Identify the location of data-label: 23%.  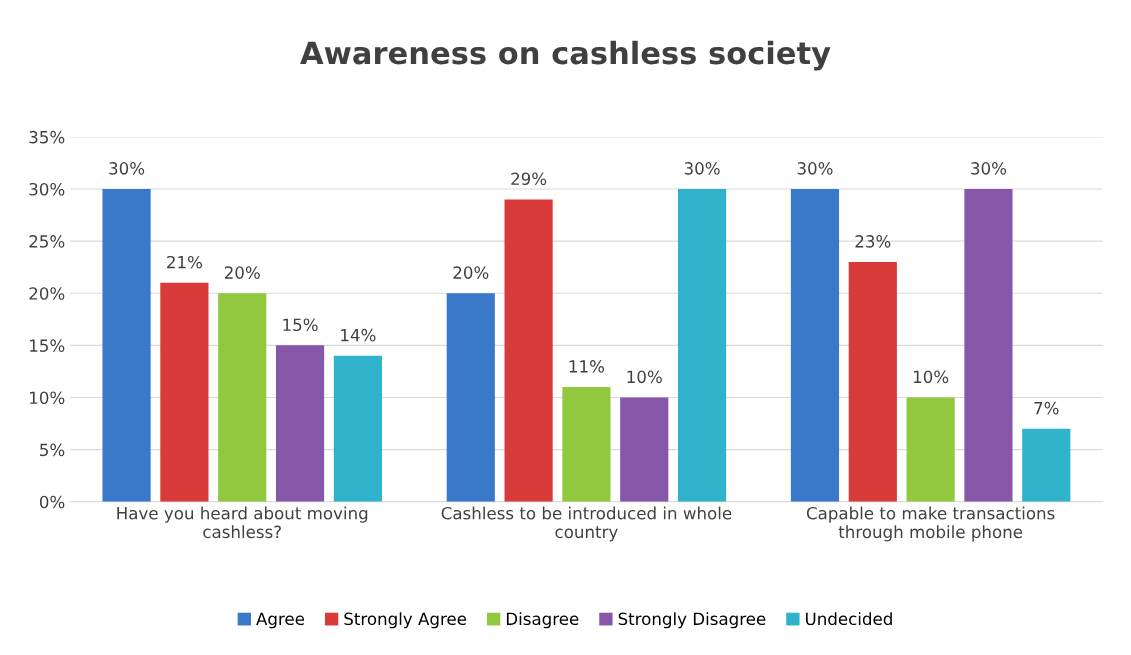
(873, 241).